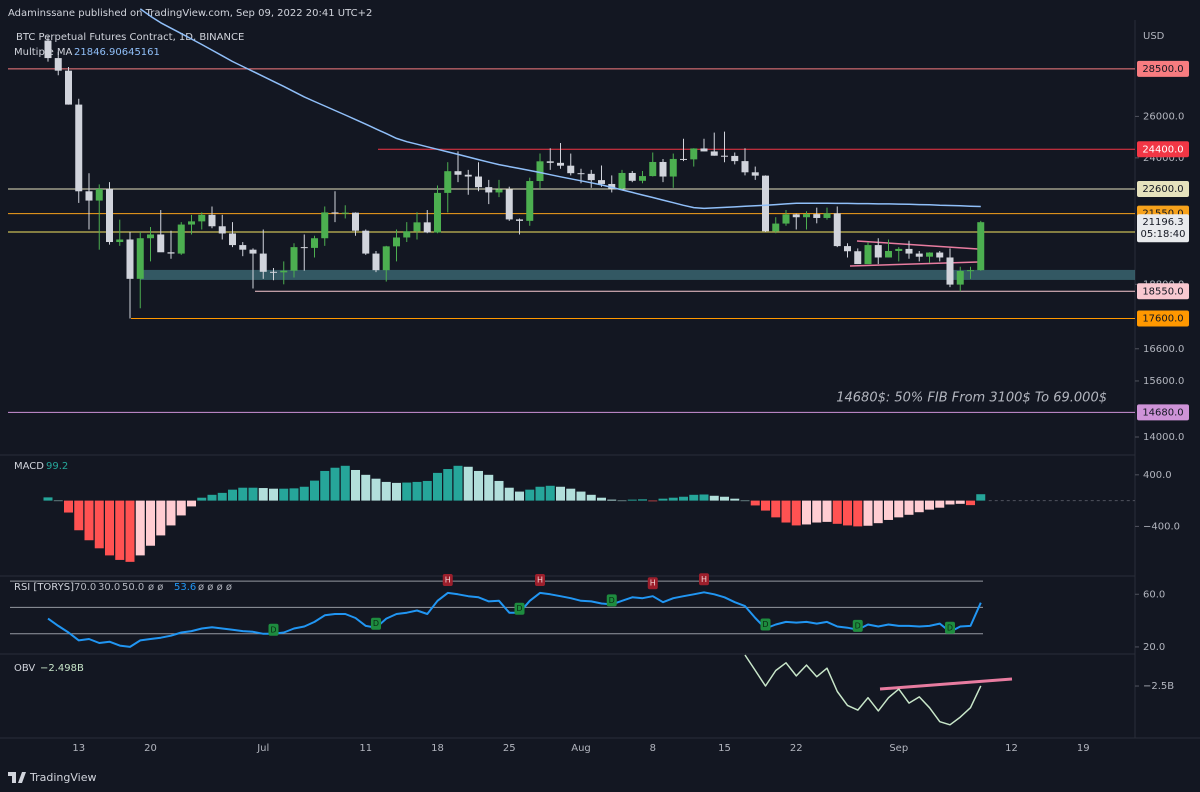  What do you see at coordinates (1157, 475) in the screenshot?
I see `y-tick-label: 400.0` at bounding box center [1157, 475].